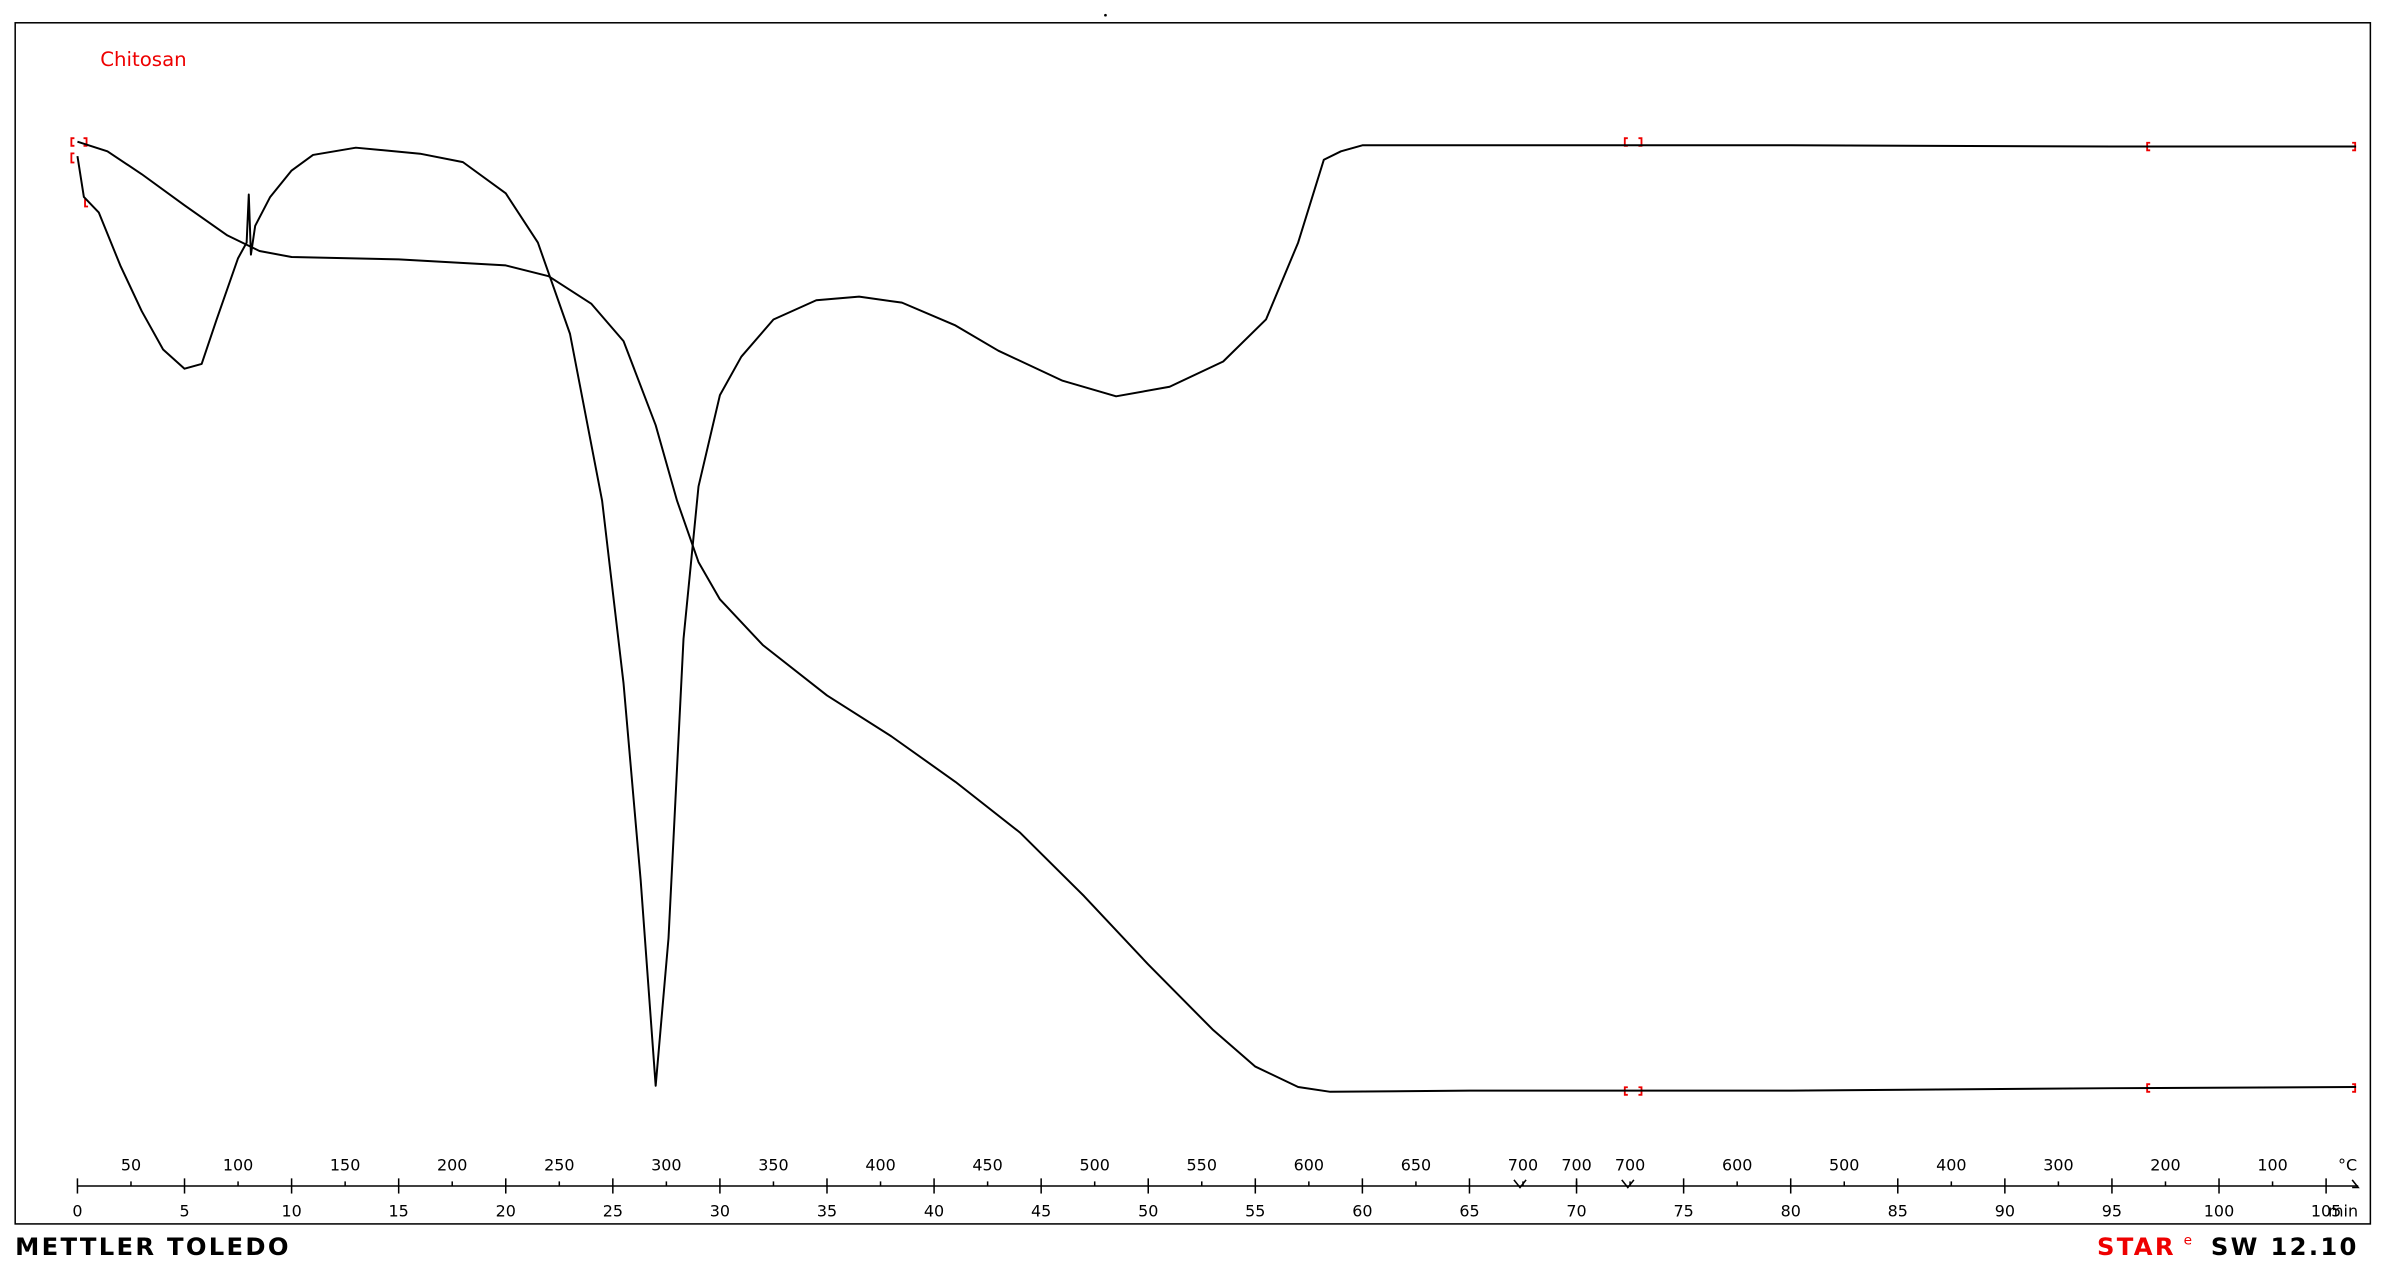 Image resolution: width=2381 pixels, height=1271 pixels. I want to click on temperature-label: 550, so click(1202, 1165).